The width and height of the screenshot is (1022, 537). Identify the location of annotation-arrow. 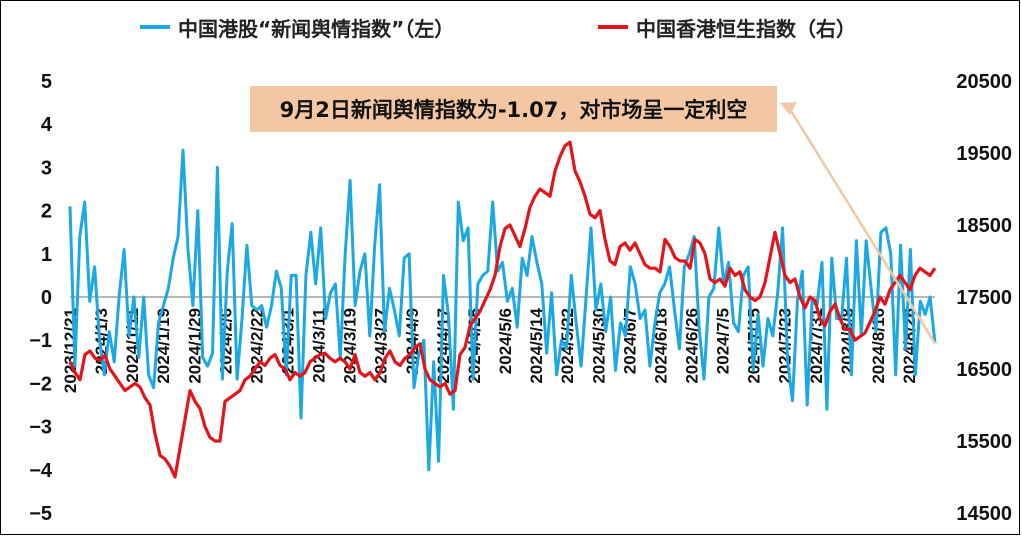
(861, 224).